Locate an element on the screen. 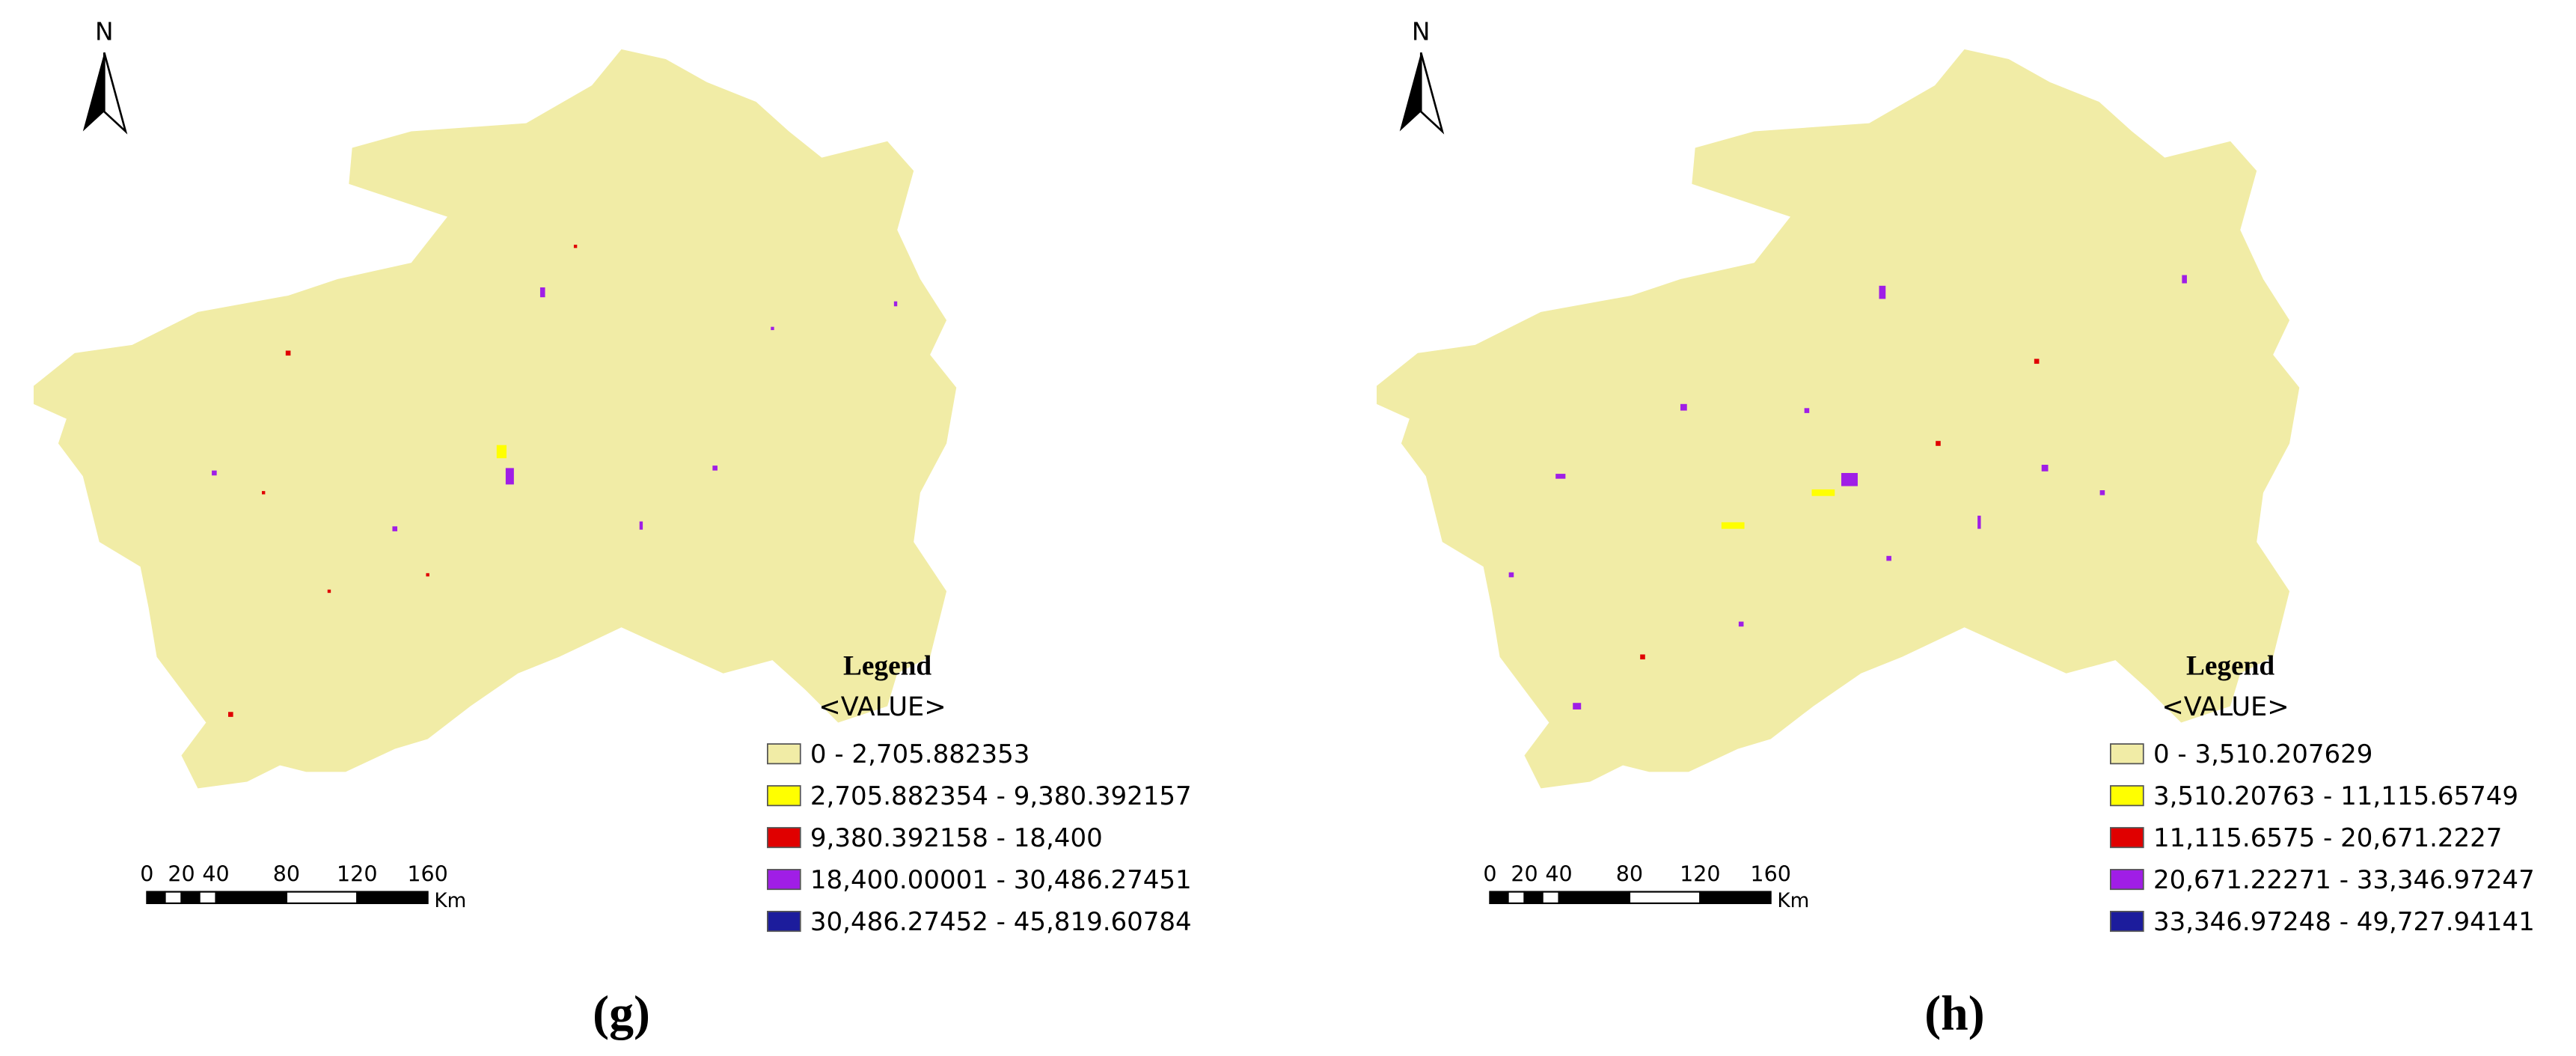  legend-label: 0 - 2,705.882353 is located at coordinates (920, 754).